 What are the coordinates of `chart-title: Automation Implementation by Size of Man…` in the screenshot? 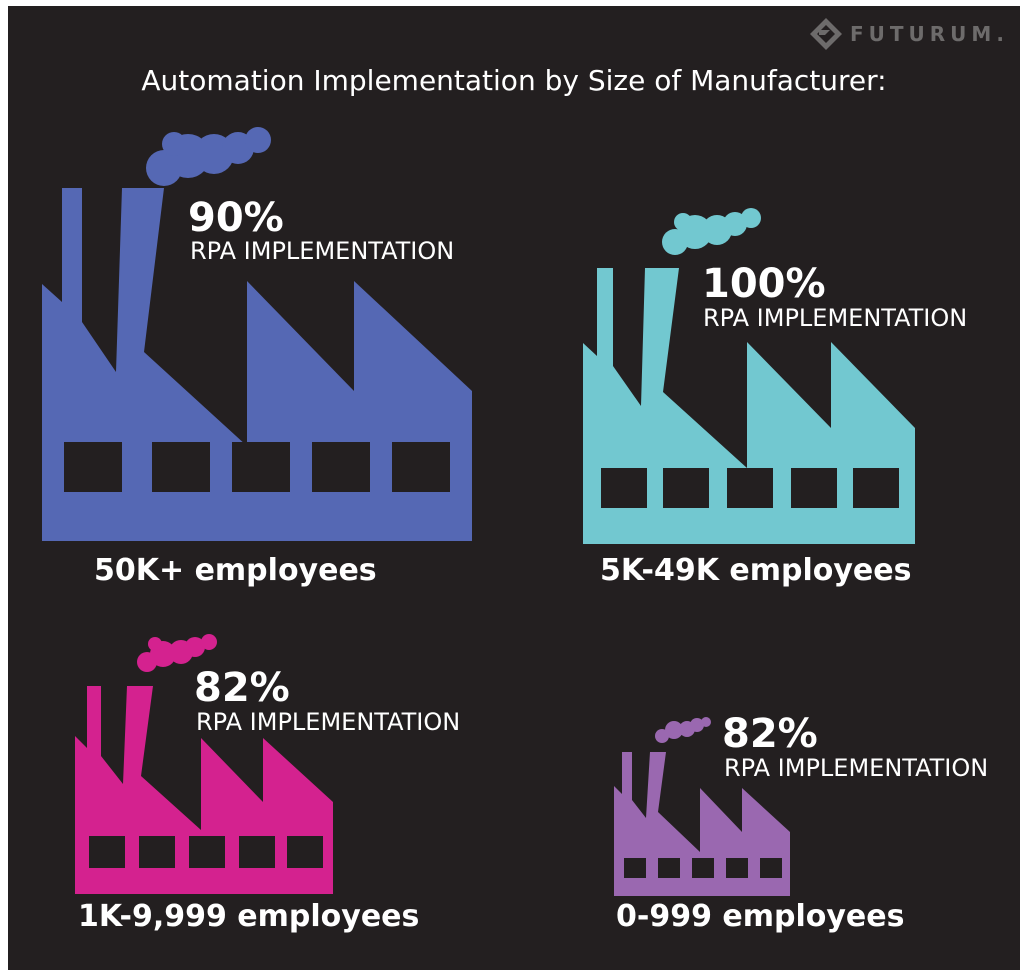 It's located at (514, 80).